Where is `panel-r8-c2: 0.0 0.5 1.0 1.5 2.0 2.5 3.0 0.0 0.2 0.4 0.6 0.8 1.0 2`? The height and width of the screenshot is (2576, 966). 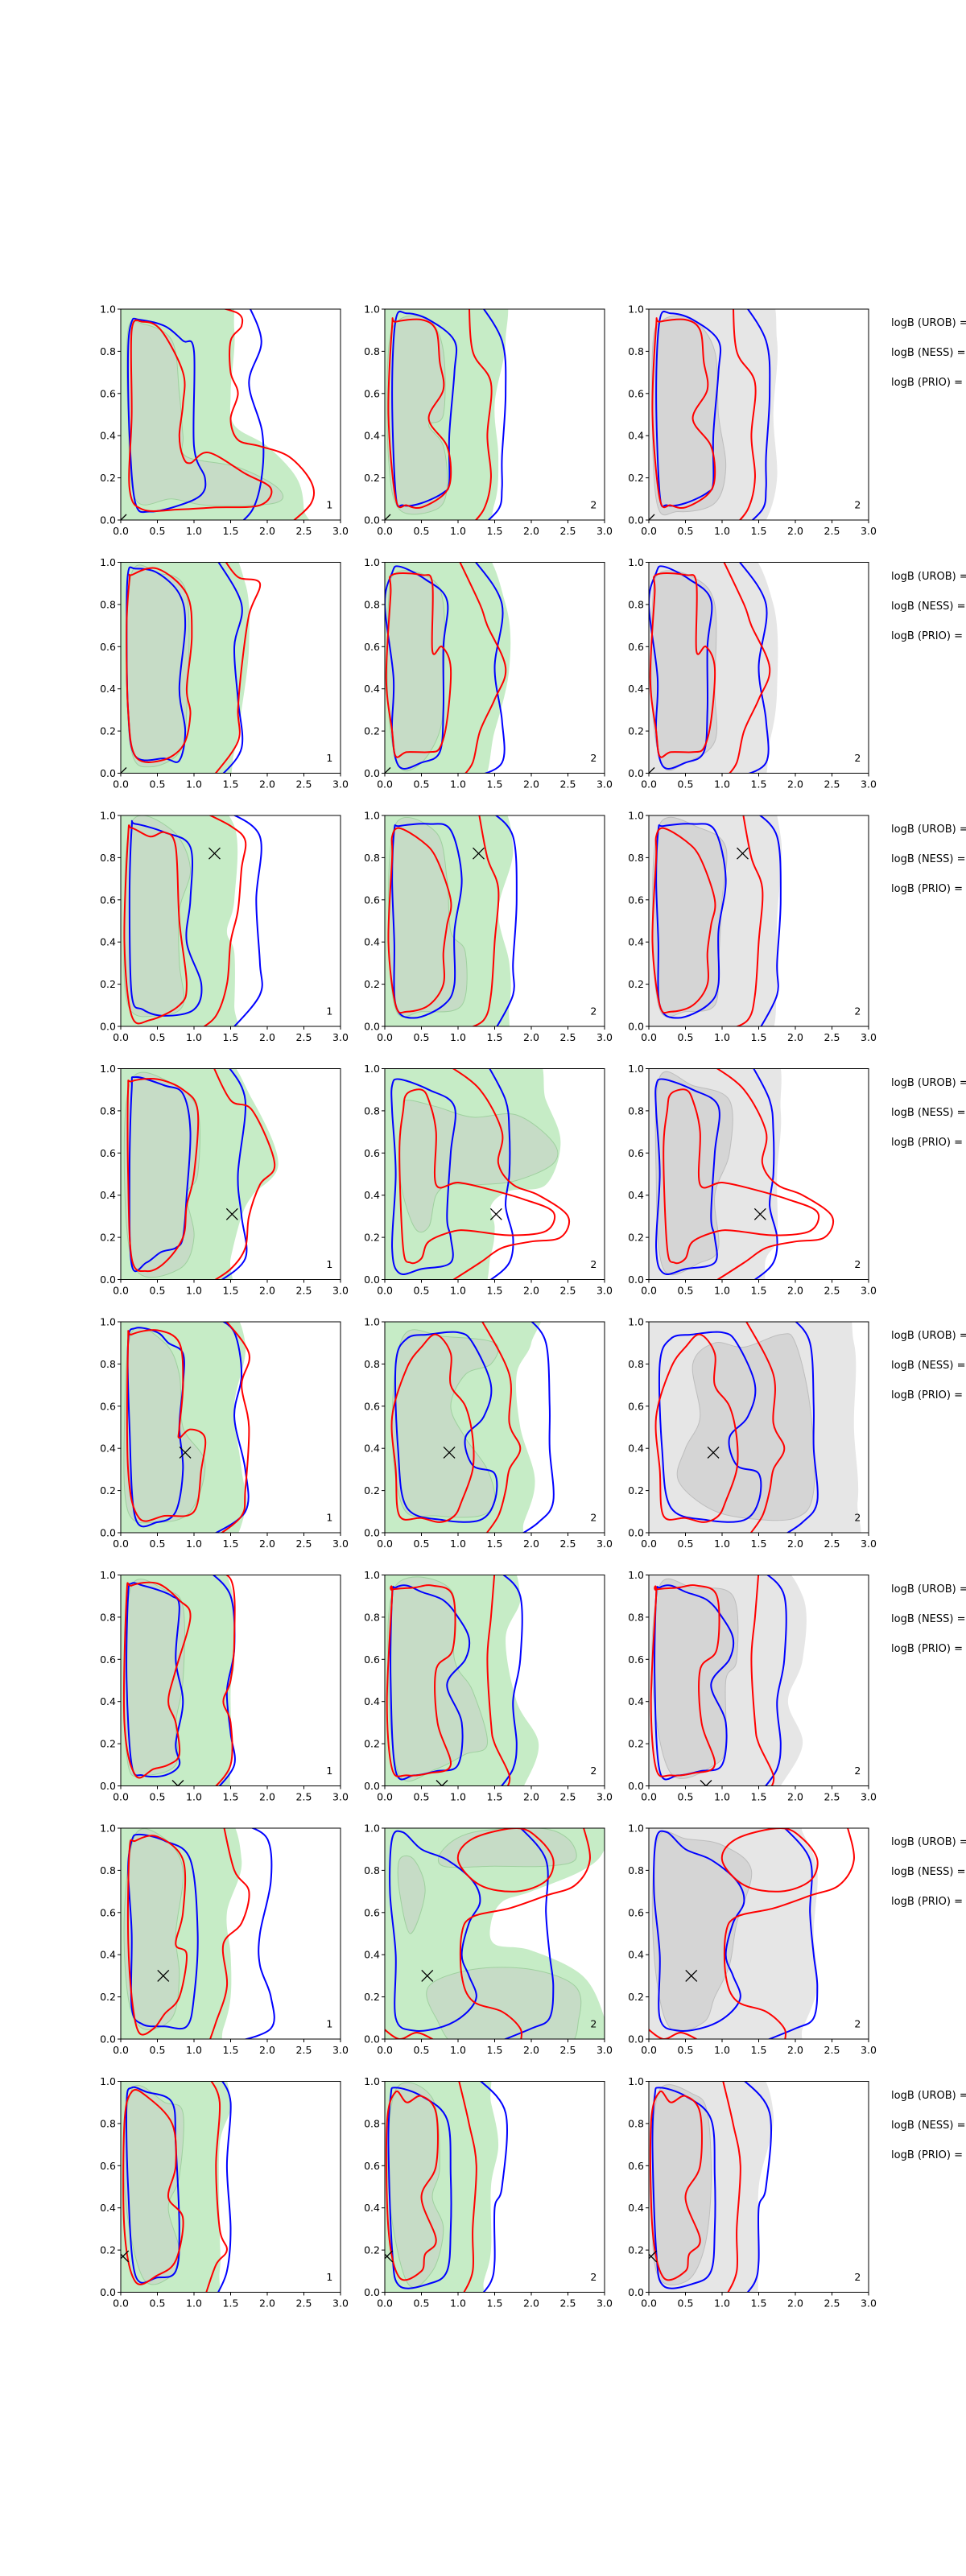
panel-r8-c2: 0.0 0.5 1.0 1.5 2.0 2.5 3.0 0.0 0.2 0.4 0.6 0.8 1.0 2 is located at coordinates (488, 2192).